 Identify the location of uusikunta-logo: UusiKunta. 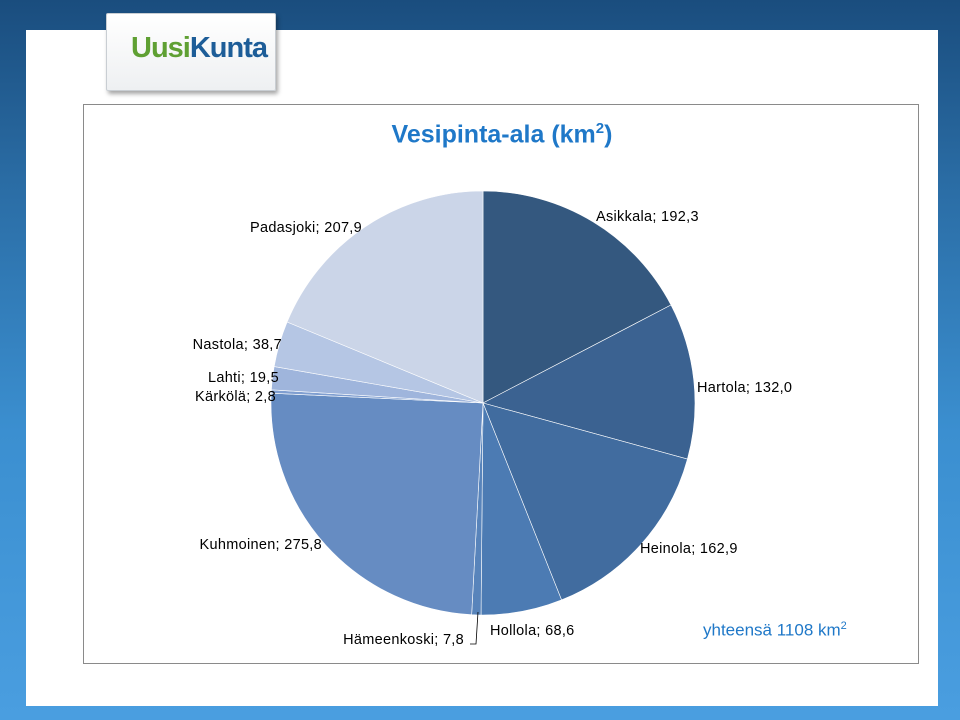
(191, 52).